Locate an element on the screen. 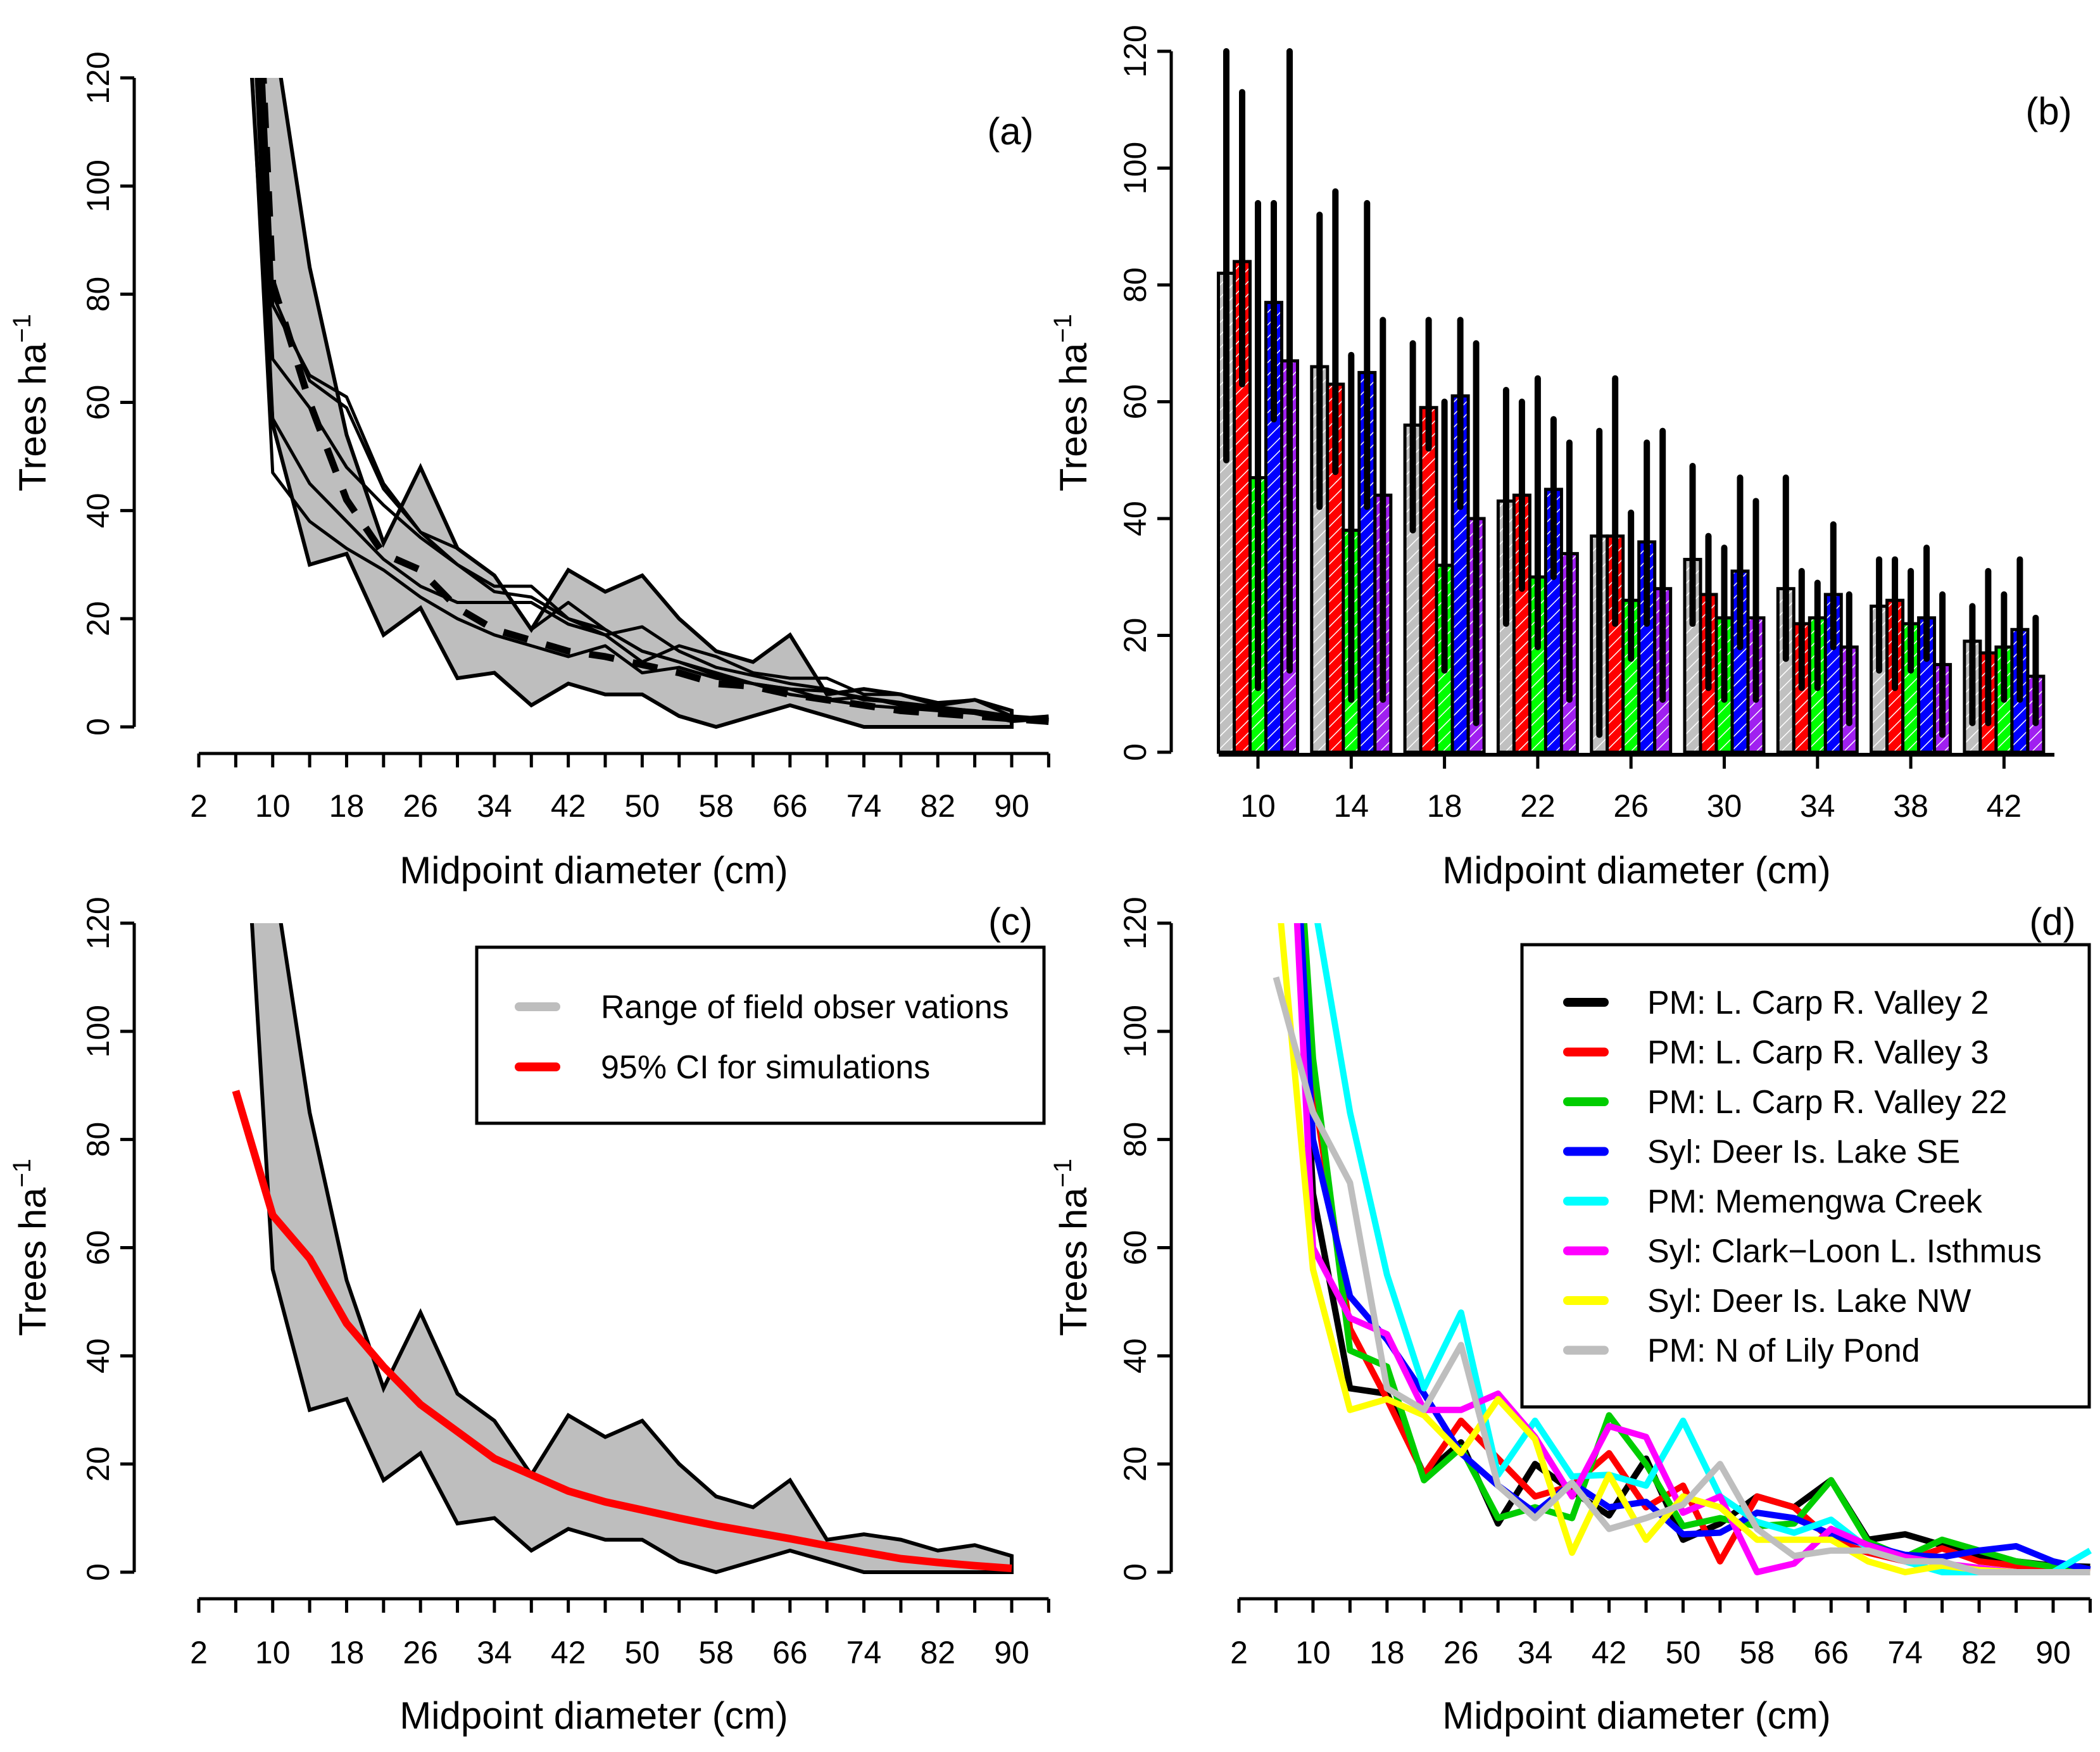  legend-label: PM: N of Lily Pond is located at coordinates (1783, 1351).